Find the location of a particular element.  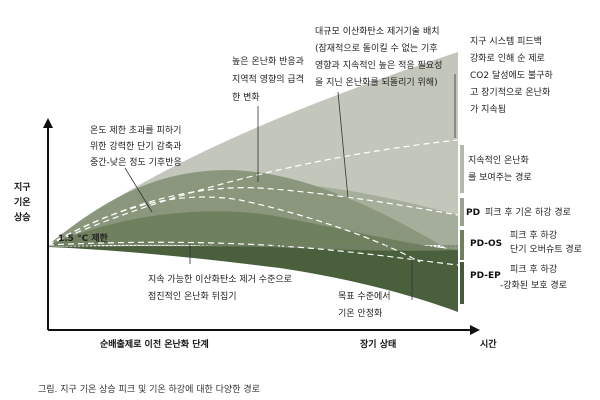

annot-top-right-1: 지구 시스템 피드백 is located at coordinates (506, 41).